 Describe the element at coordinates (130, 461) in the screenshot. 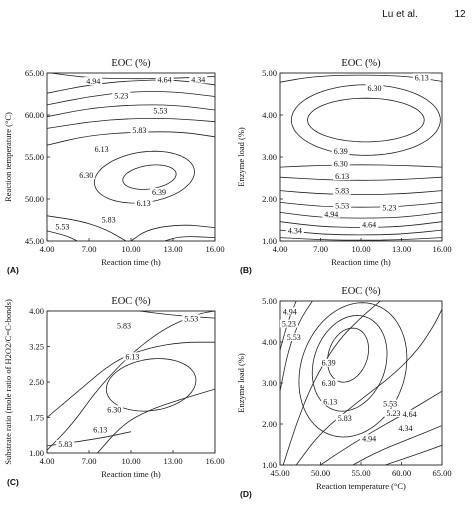

I see `x-tick-label: 10.00` at that location.